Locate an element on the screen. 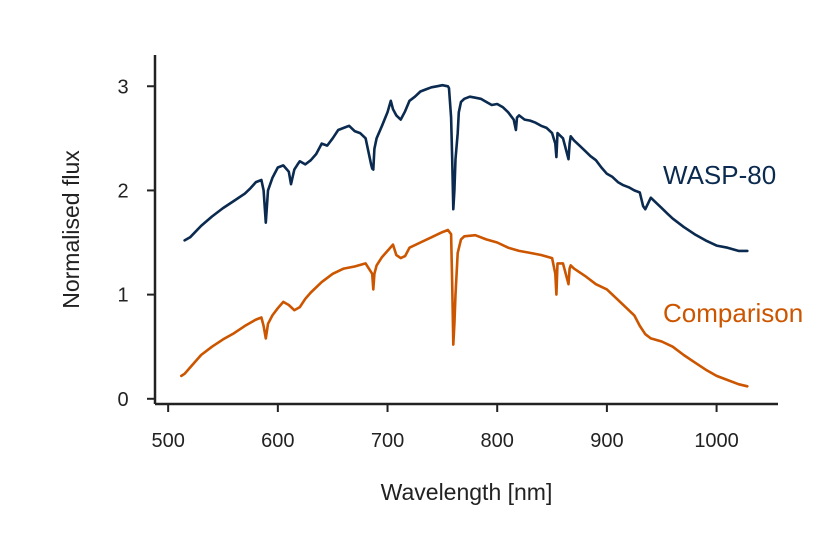 Image resolution: width=832 pixels, height=541 pixels. x-tick-label: 700 is located at coordinates (387, 441).